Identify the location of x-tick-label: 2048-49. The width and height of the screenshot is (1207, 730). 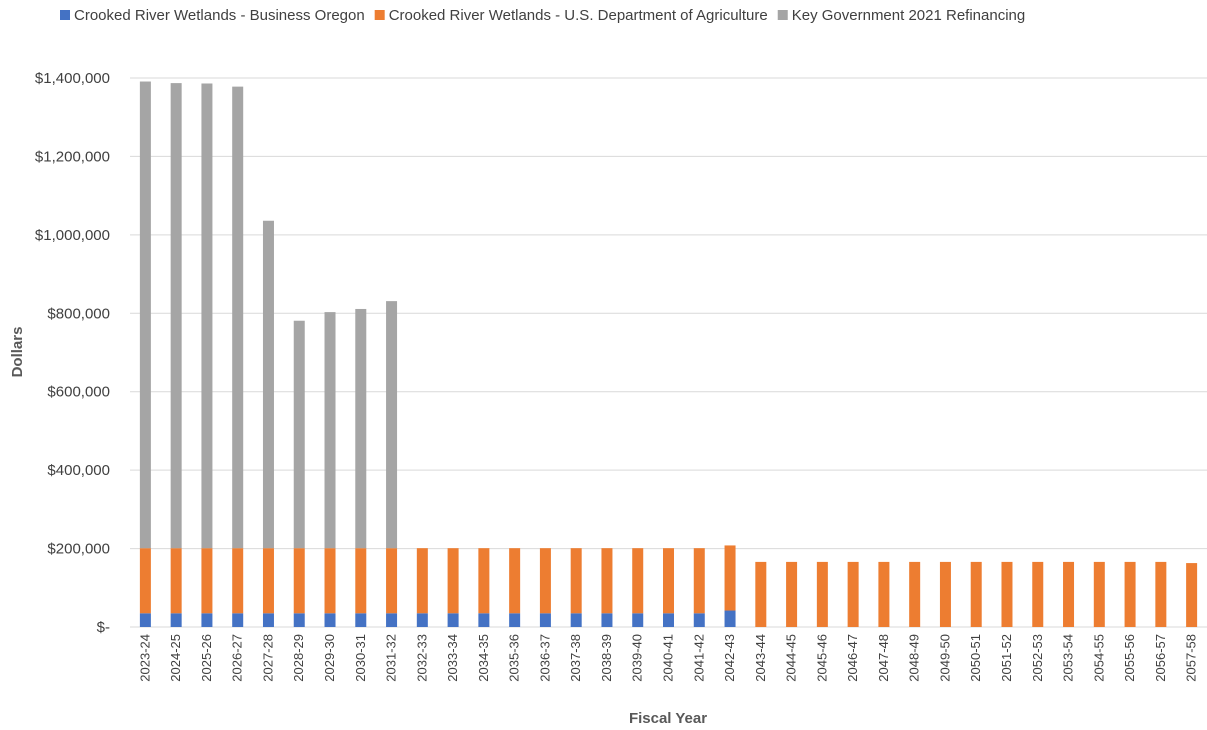
(914, 658).